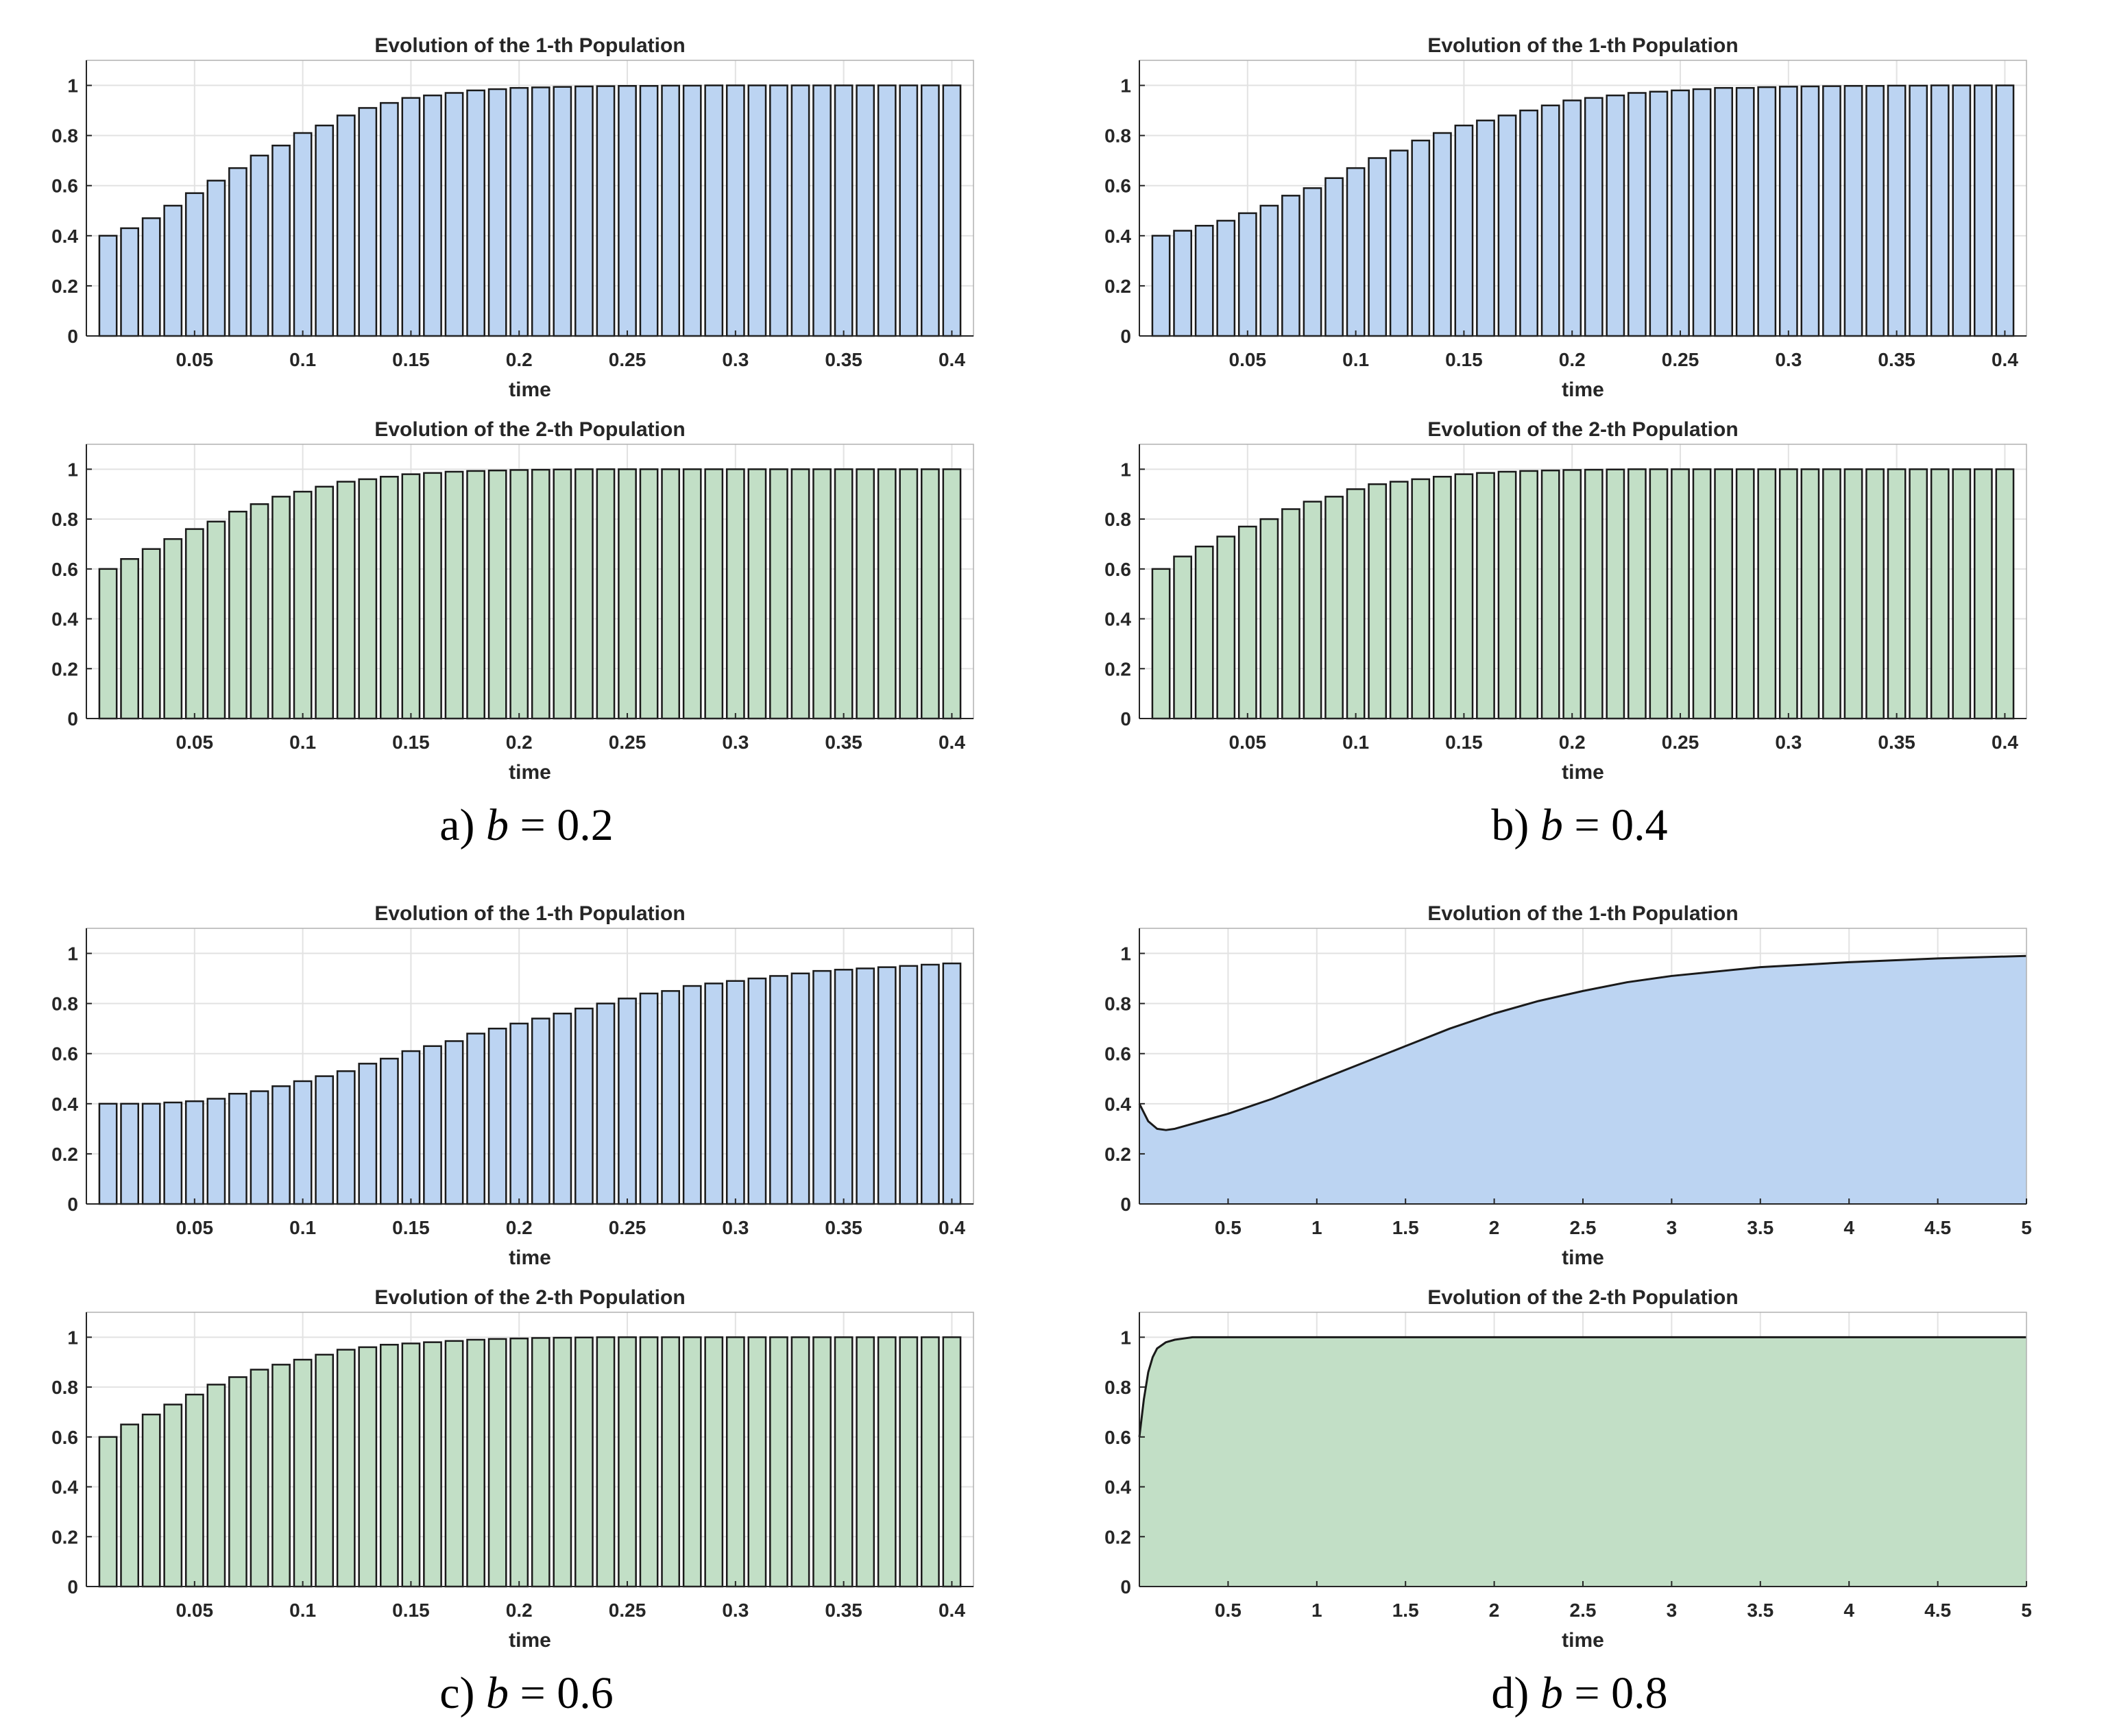 The image size is (2106, 1736). What do you see at coordinates (529, 430) in the screenshot?
I see `chart-title: Evolution of the 2-th Population` at bounding box center [529, 430].